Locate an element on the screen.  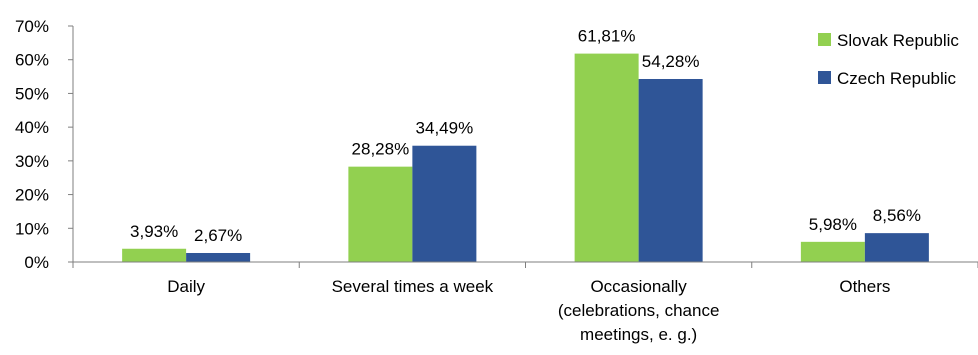
x-category-label: Daily is located at coordinates (186, 286).